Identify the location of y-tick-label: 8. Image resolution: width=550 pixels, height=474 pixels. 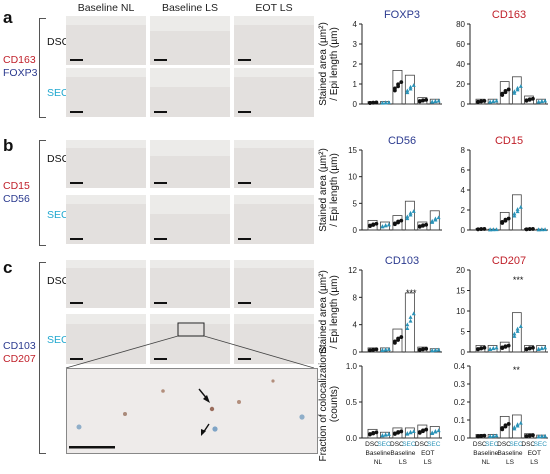
(355, 297).